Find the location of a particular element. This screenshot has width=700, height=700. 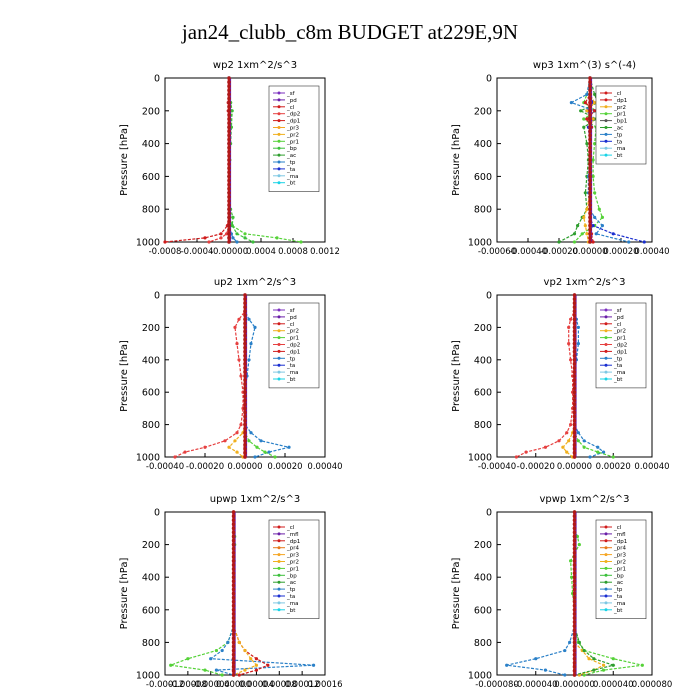

x-tick-label: -0.00004 is located at coordinates (211, 685).